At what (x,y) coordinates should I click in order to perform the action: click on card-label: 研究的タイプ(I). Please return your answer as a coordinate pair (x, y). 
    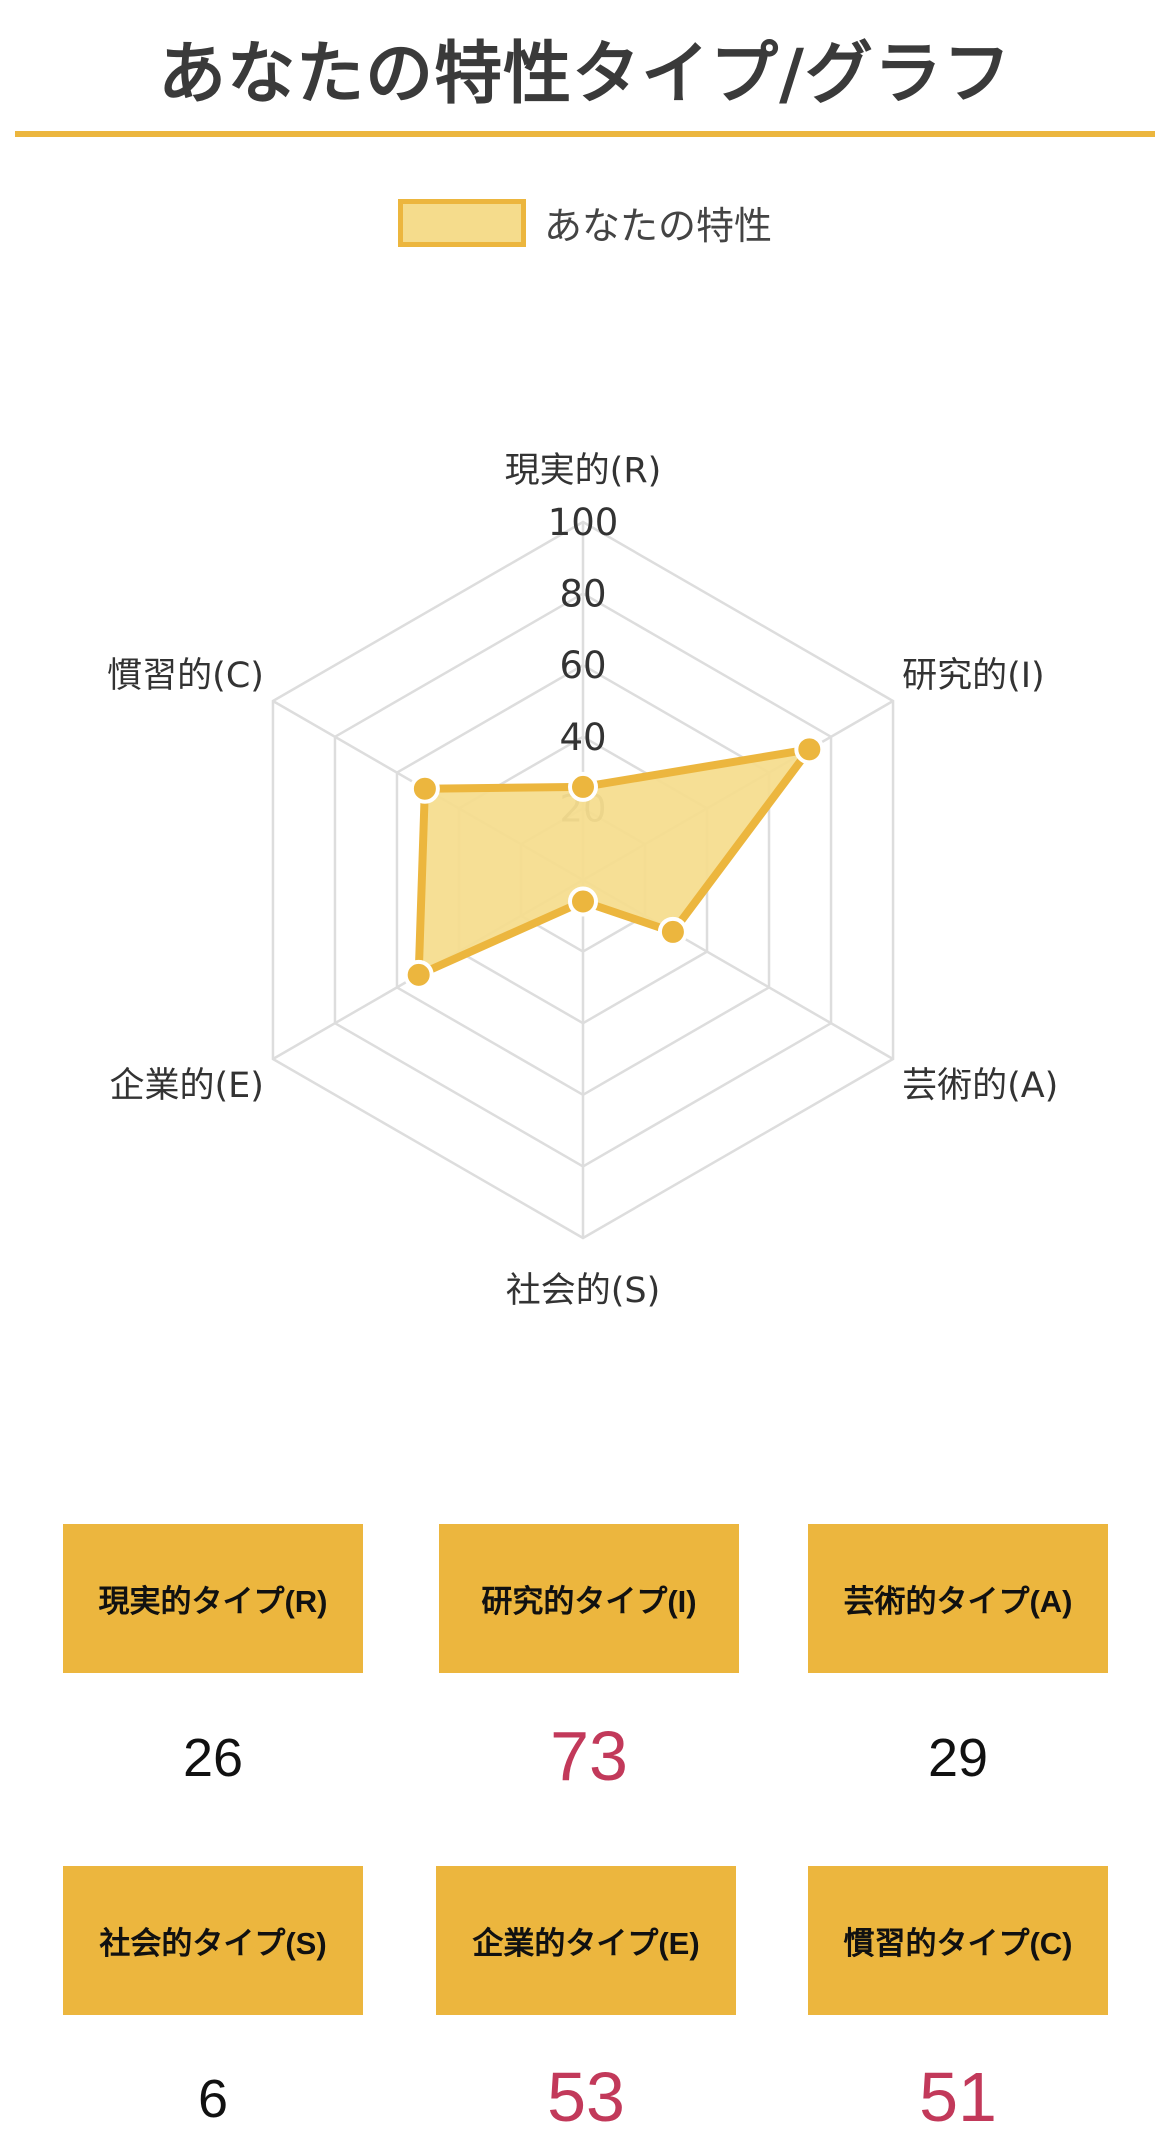
    Looking at the image, I should click on (589, 1601).